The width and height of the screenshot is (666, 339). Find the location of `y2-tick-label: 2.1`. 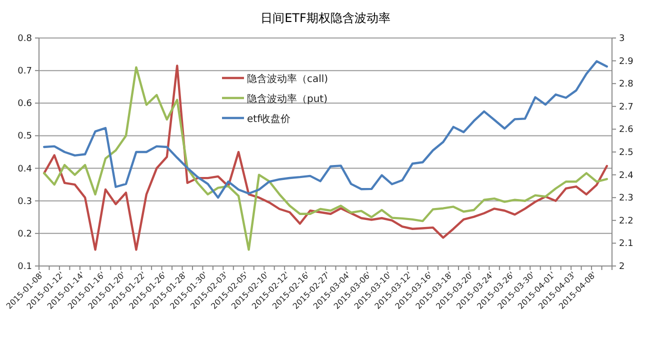

y2-tick-label: 2.1 is located at coordinates (626, 244).